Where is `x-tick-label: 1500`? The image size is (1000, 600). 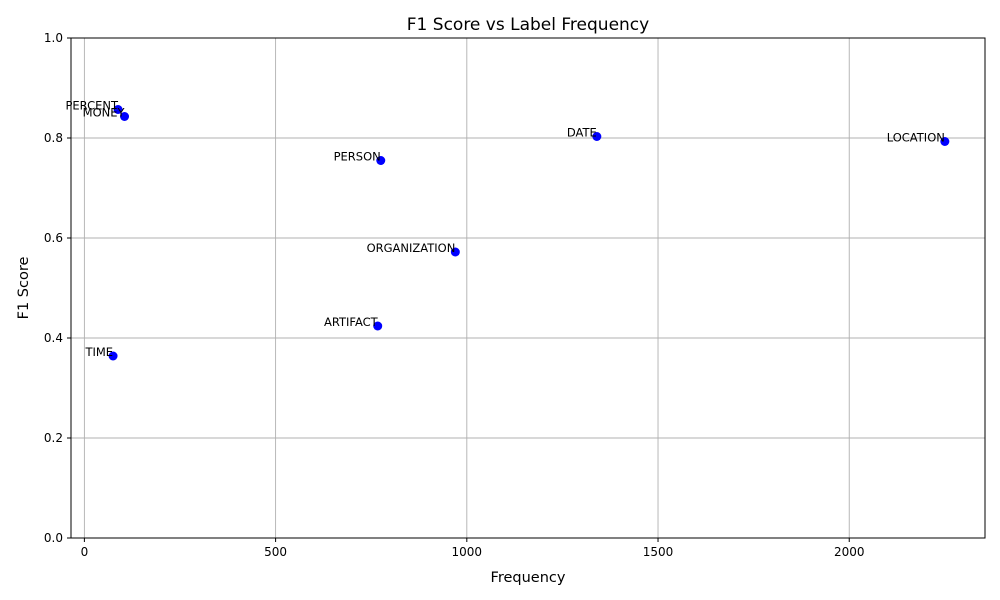
x-tick-label: 1500 is located at coordinates (658, 552).